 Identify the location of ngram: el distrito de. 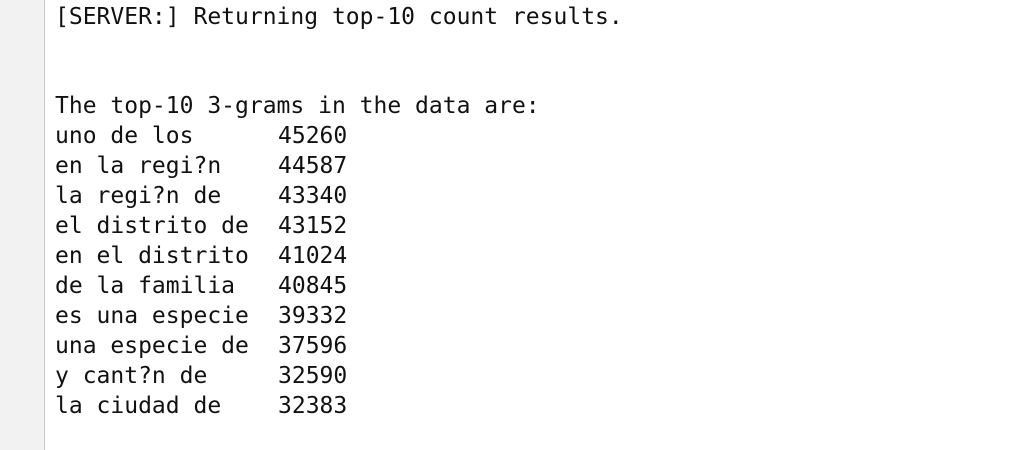
(152, 226).